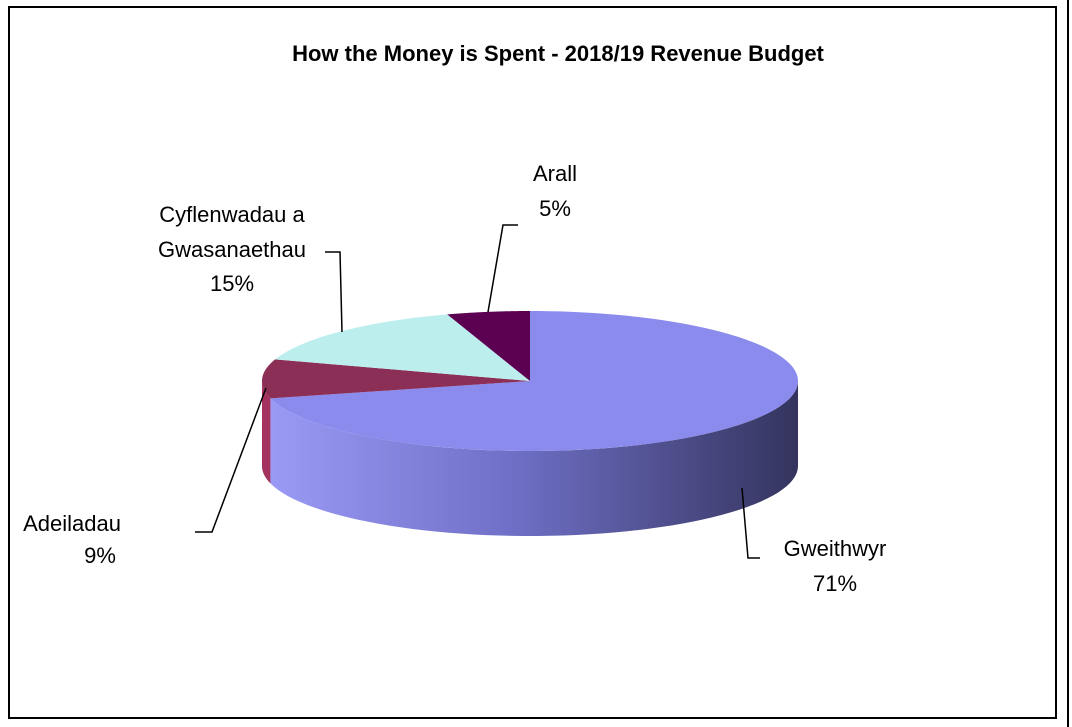 Image resolution: width=1072 pixels, height=727 pixels. Describe the element at coordinates (100, 555) in the screenshot. I see `value-label: 9%` at that location.